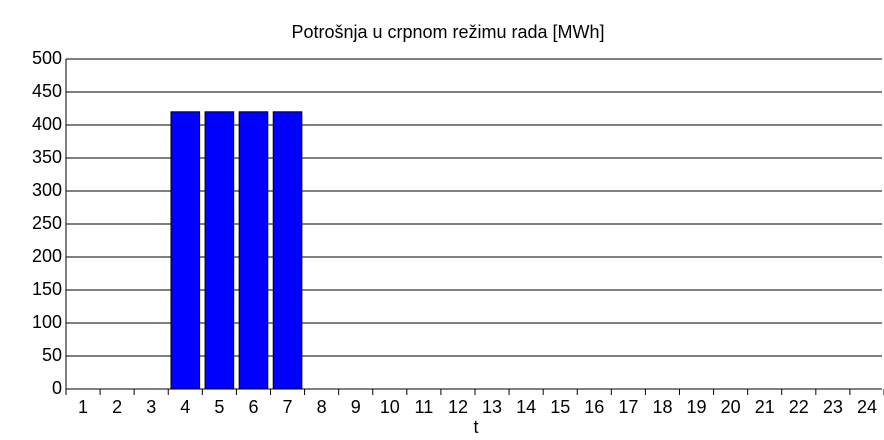 The image size is (884, 440). What do you see at coordinates (526, 407) in the screenshot?
I see `x-tick-label: 14` at bounding box center [526, 407].